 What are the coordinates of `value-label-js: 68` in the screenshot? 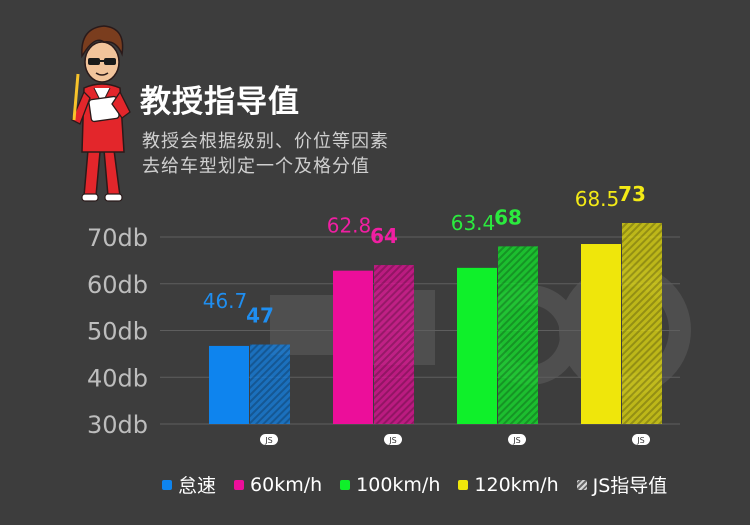 It's located at (508, 217).